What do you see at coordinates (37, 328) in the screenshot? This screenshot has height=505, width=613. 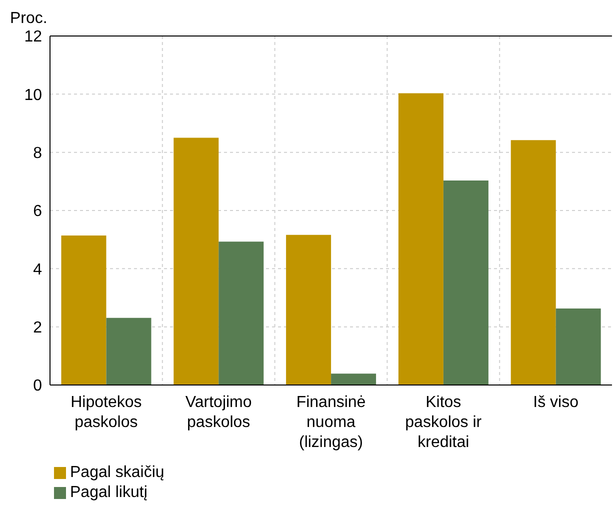 I see `y-tick-label: 2` at bounding box center [37, 328].